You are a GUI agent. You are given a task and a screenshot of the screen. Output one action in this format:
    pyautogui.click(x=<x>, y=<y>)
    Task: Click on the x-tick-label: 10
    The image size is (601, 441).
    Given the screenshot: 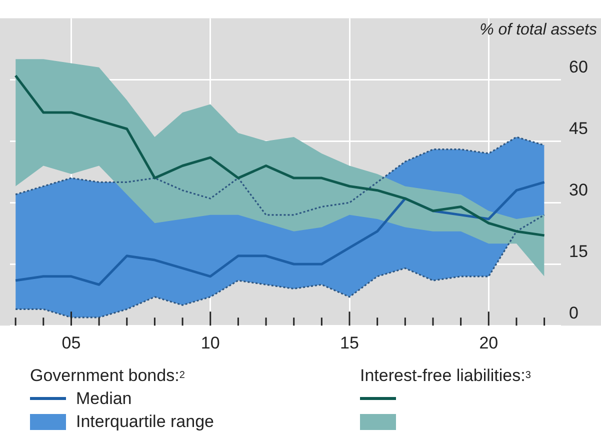 What is the action you would take?
    pyautogui.click(x=210, y=342)
    